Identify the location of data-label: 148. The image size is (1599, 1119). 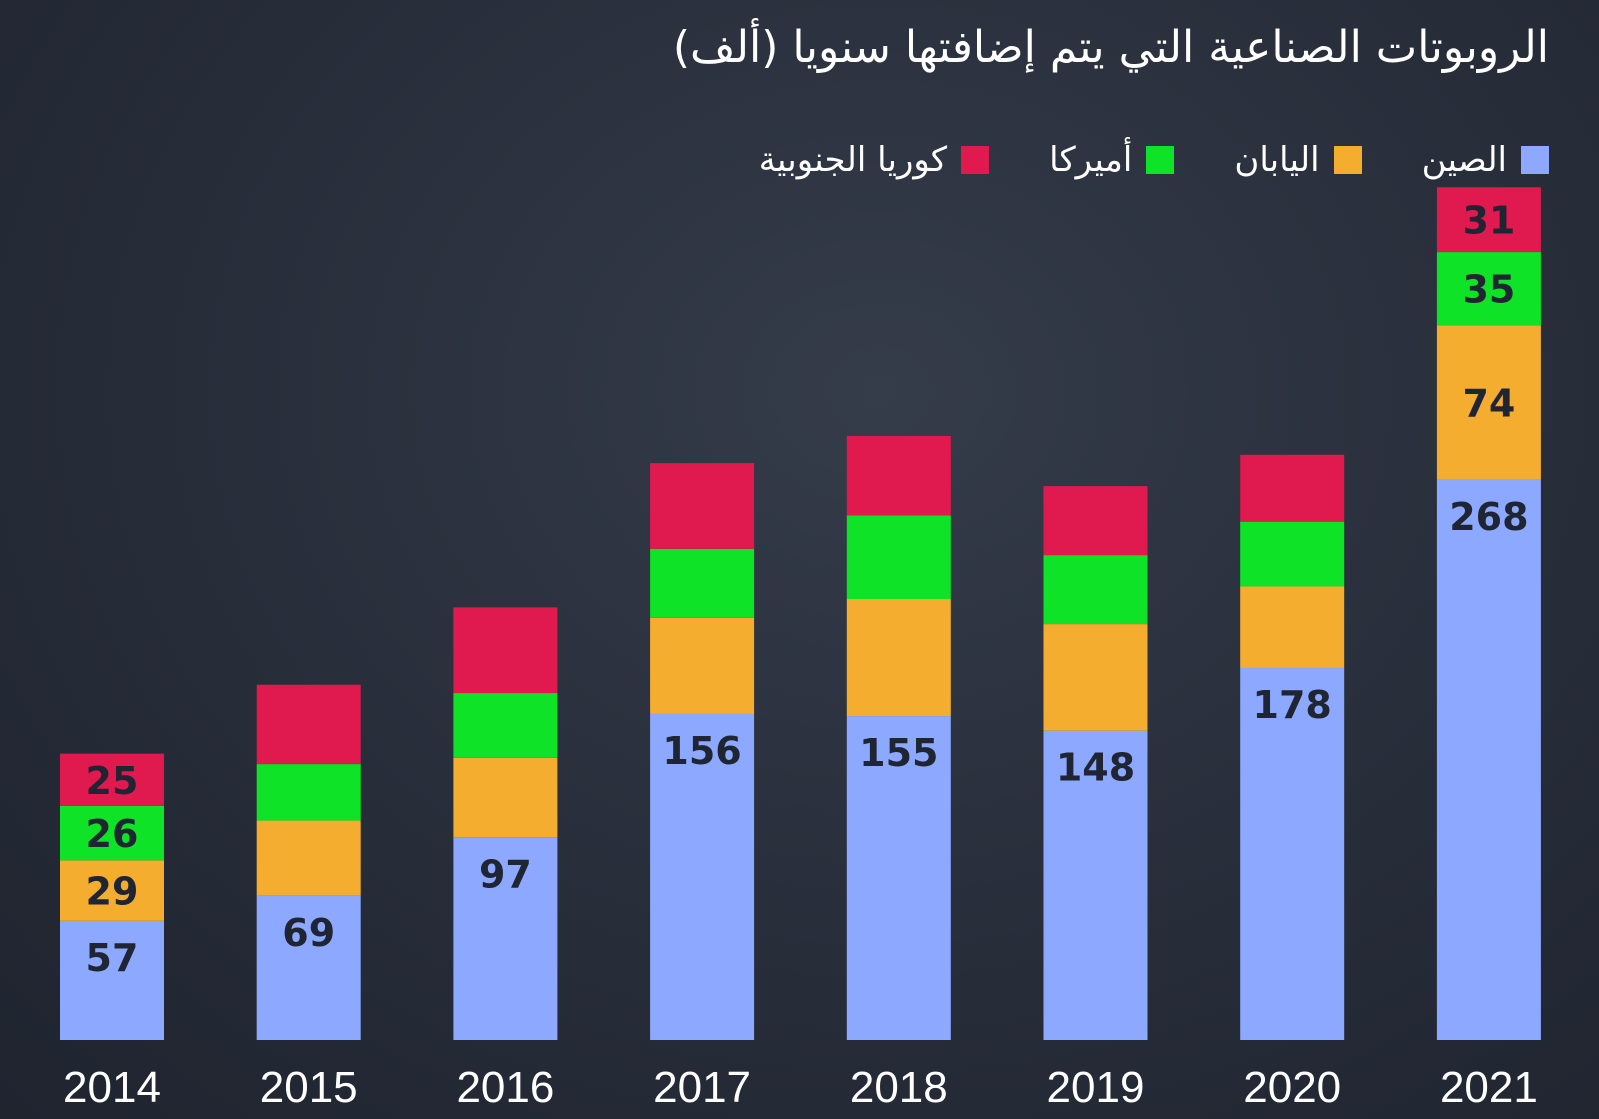
(1095, 768).